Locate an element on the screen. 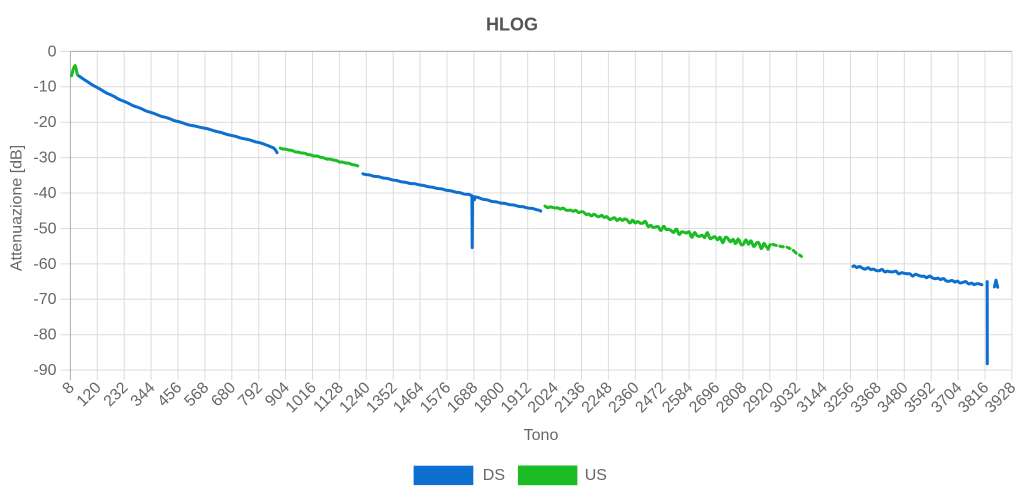  svg-text: -40 is located at coordinates (44, 193).